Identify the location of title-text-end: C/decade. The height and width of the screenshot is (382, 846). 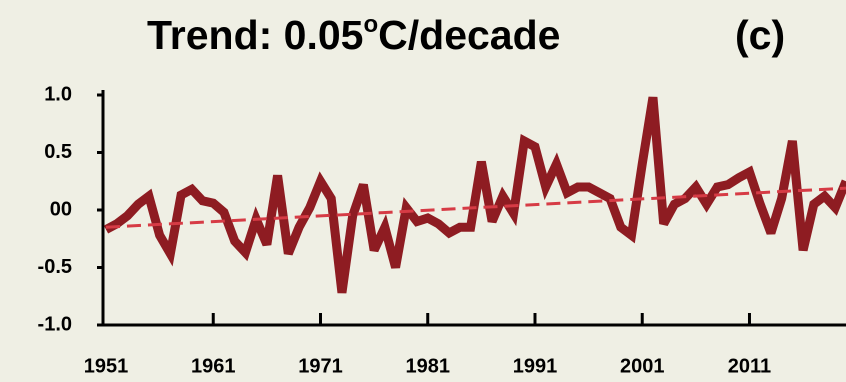
(469, 35).